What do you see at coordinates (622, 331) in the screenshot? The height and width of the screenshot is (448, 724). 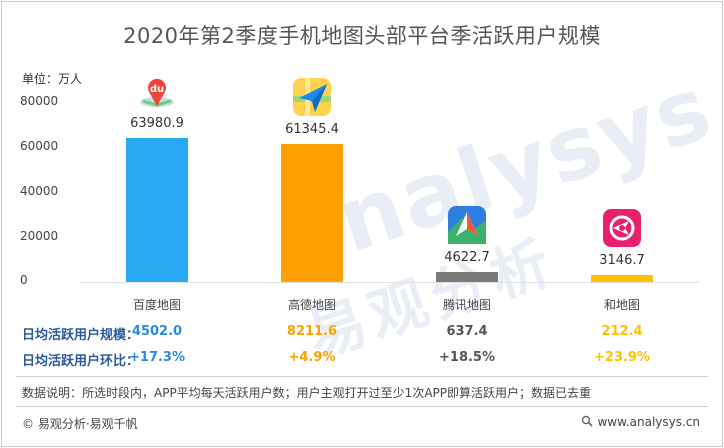 I see `daily-active-hedi-map: 212.4` at bounding box center [622, 331].